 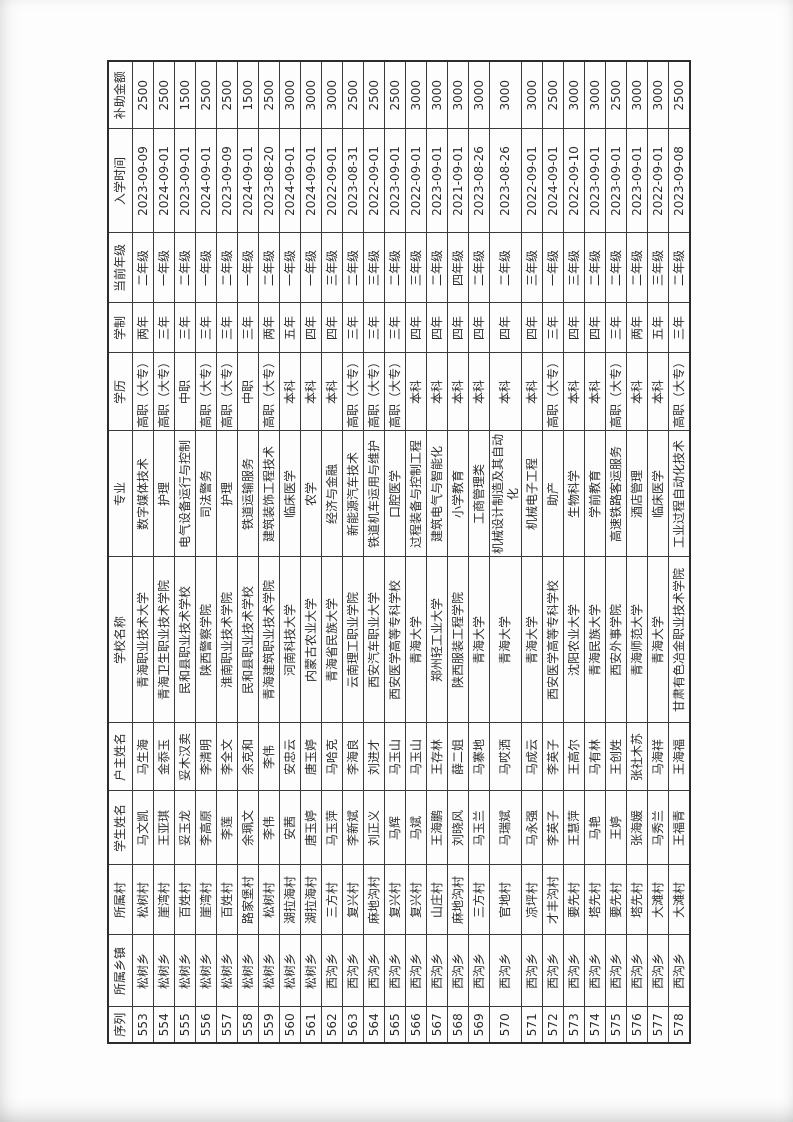 What do you see at coordinates (416, 828) in the screenshot?
I see `table-cell: 马斌` at bounding box center [416, 828].